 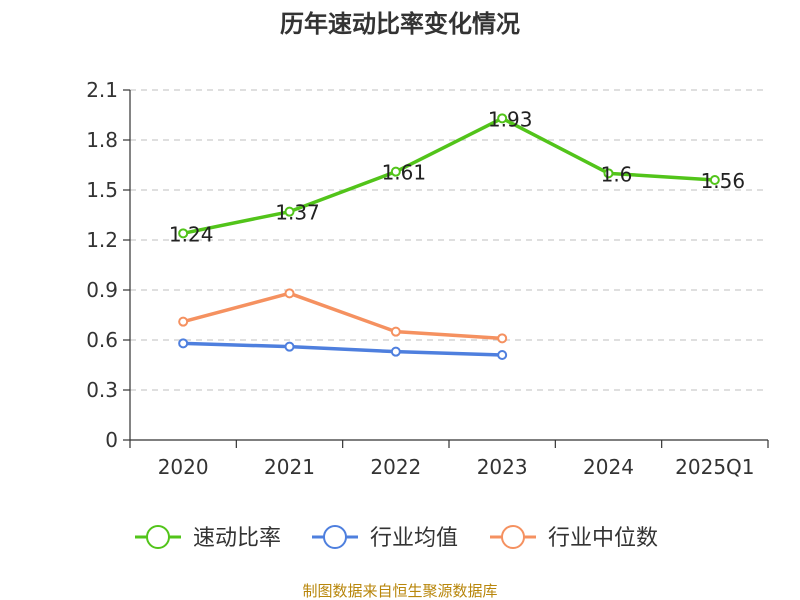 What do you see at coordinates (102, 190) in the screenshot?
I see `y-tick-label: 1.5` at bounding box center [102, 190].